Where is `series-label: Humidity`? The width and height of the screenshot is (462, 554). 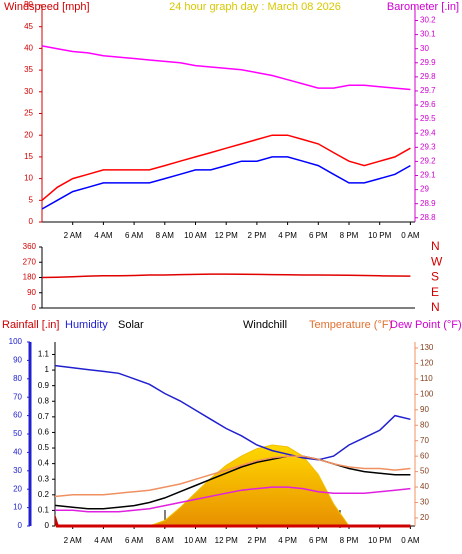
series-label: Humidity is located at coordinates (86, 325).